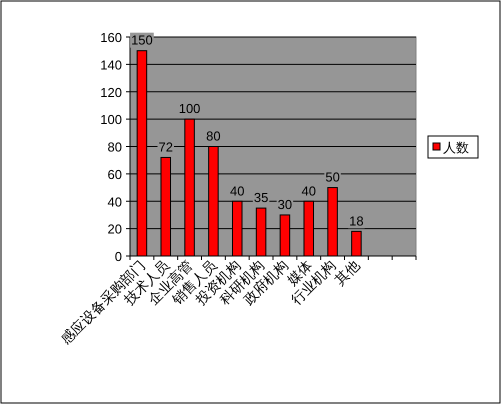 The width and height of the screenshot is (502, 405). I want to click on y-tick-label: 60, so click(115, 174).